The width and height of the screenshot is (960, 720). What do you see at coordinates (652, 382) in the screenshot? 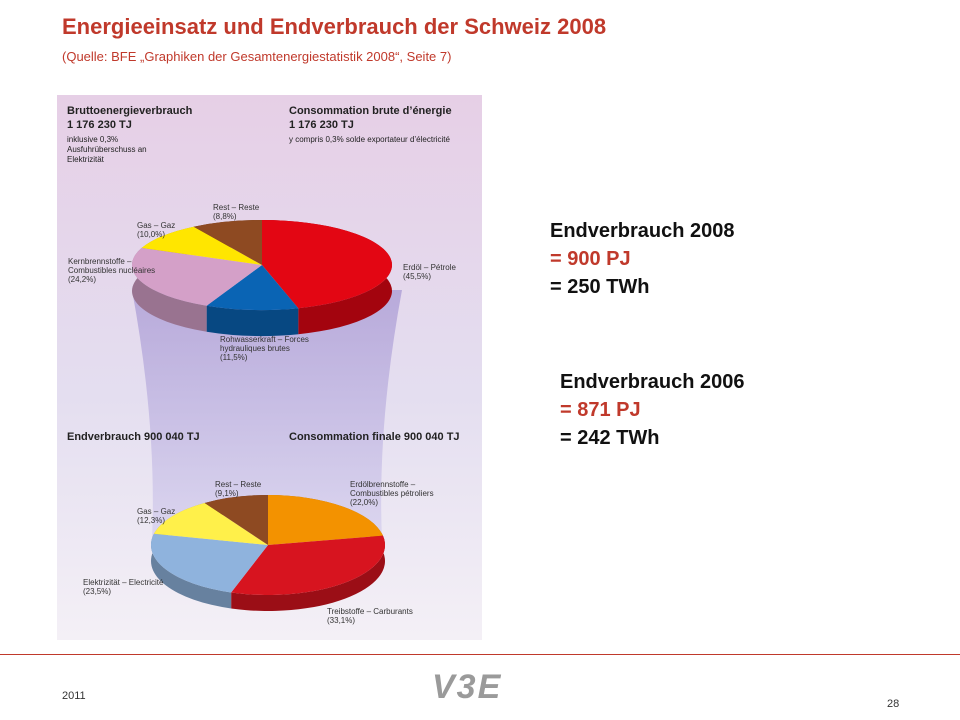
I see `side-title: Endverbrauch 2006` at bounding box center [652, 382].